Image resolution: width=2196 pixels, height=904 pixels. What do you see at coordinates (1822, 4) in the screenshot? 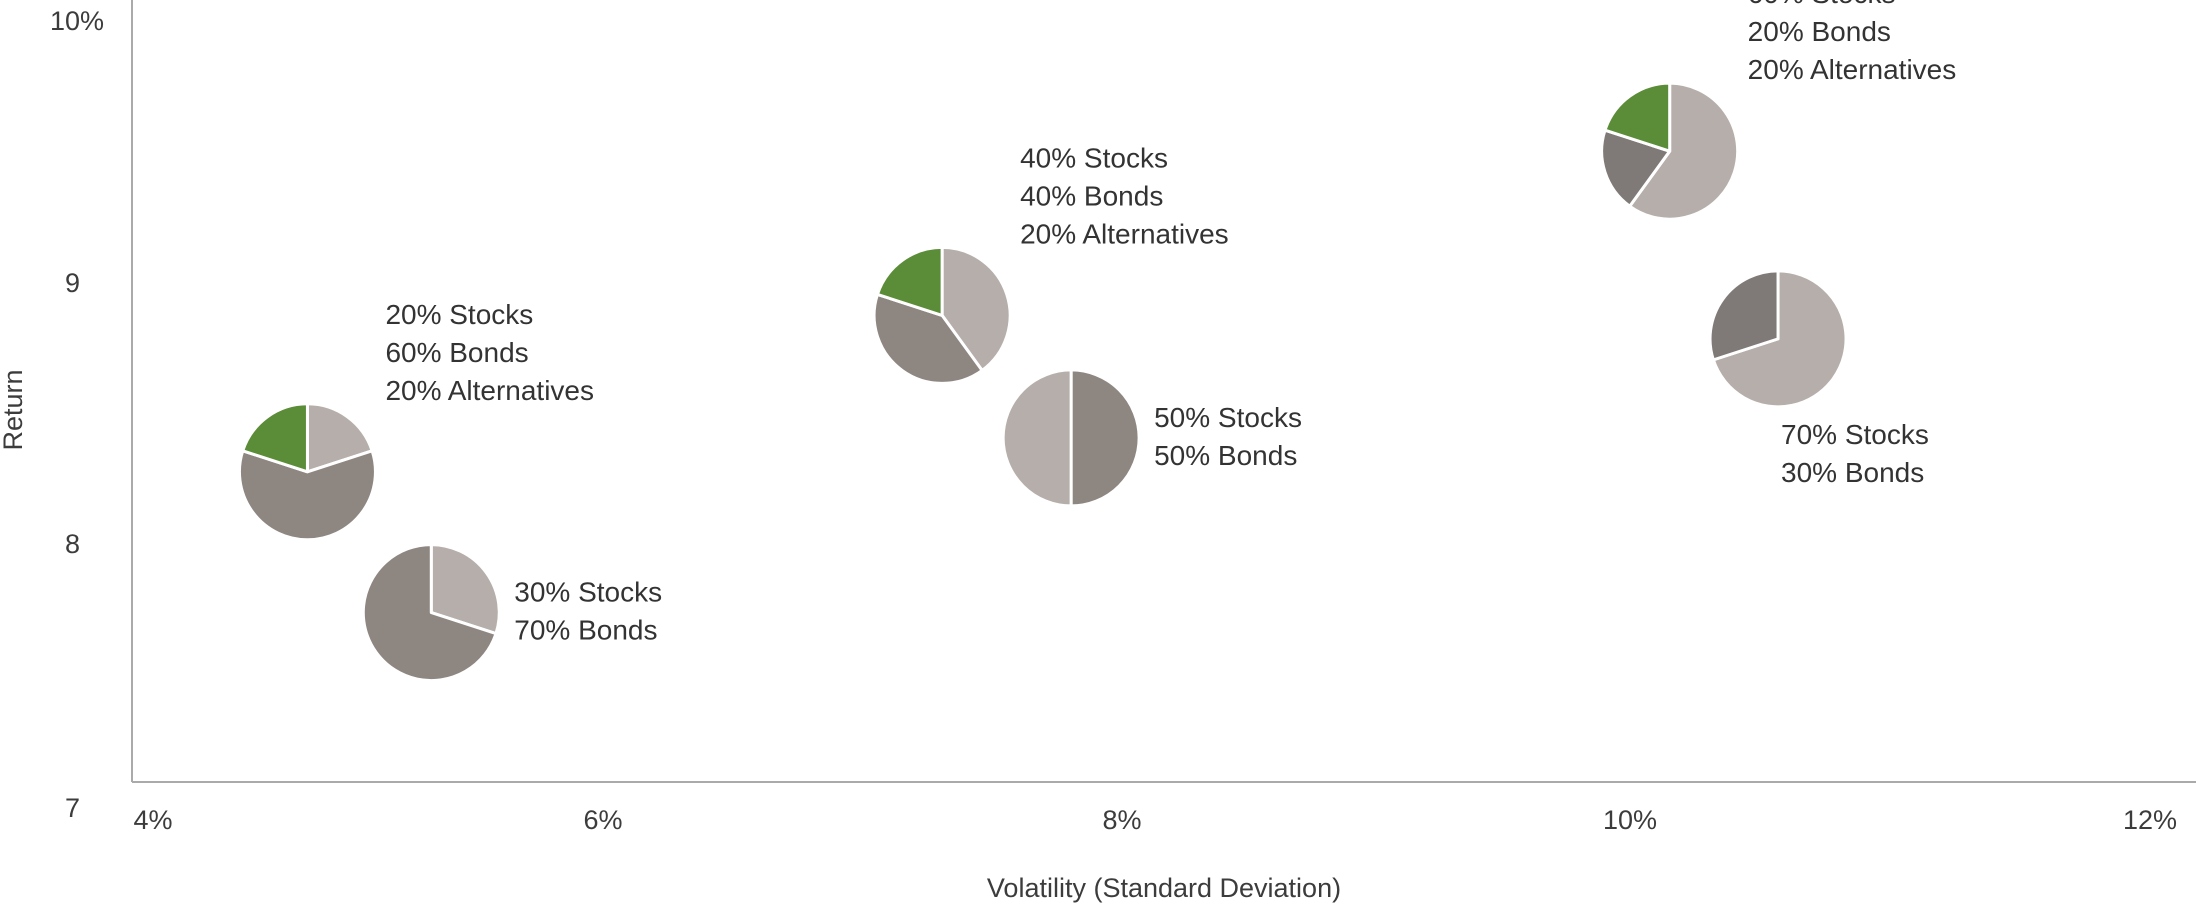
I see `pie-label-stocks: 60% Stocks` at bounding box center [1822, 4].